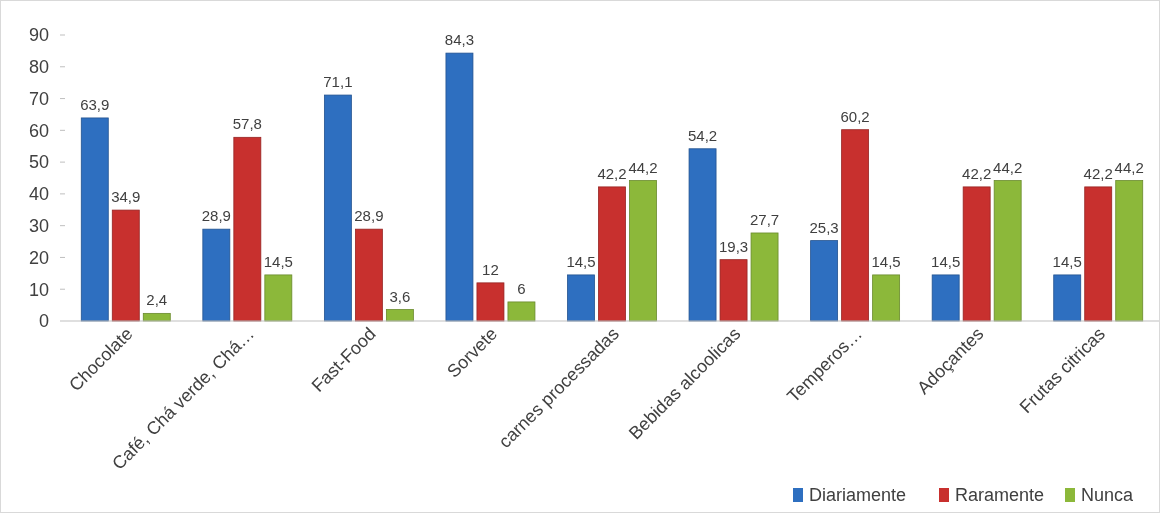 Image resolution: width=1171 pixels, height=513 pixels. Describe the element at coordinates (400, 296) in the screenshot. I see `data-label: 3,6` at that location.